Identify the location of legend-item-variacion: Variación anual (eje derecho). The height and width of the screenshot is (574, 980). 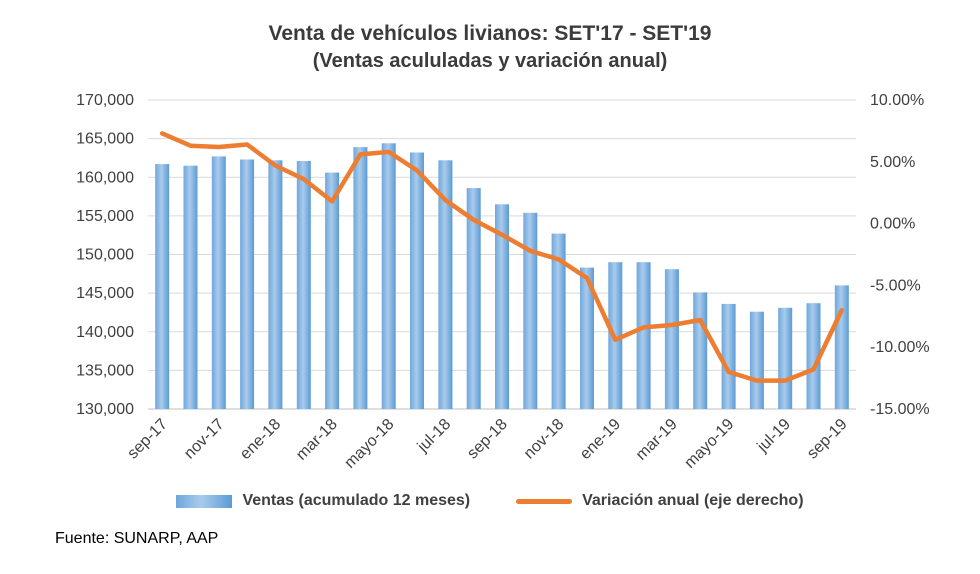
(660, 501).